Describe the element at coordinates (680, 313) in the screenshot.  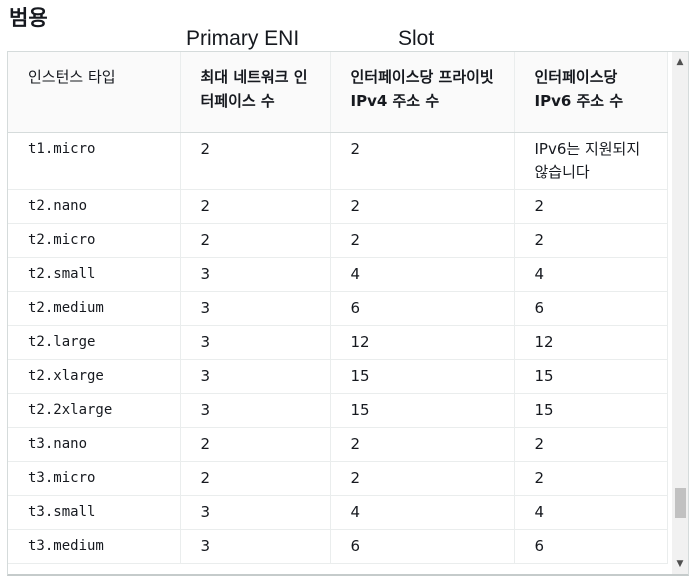
I see `vertical-scrollbar: ▲ ▼` at that location.